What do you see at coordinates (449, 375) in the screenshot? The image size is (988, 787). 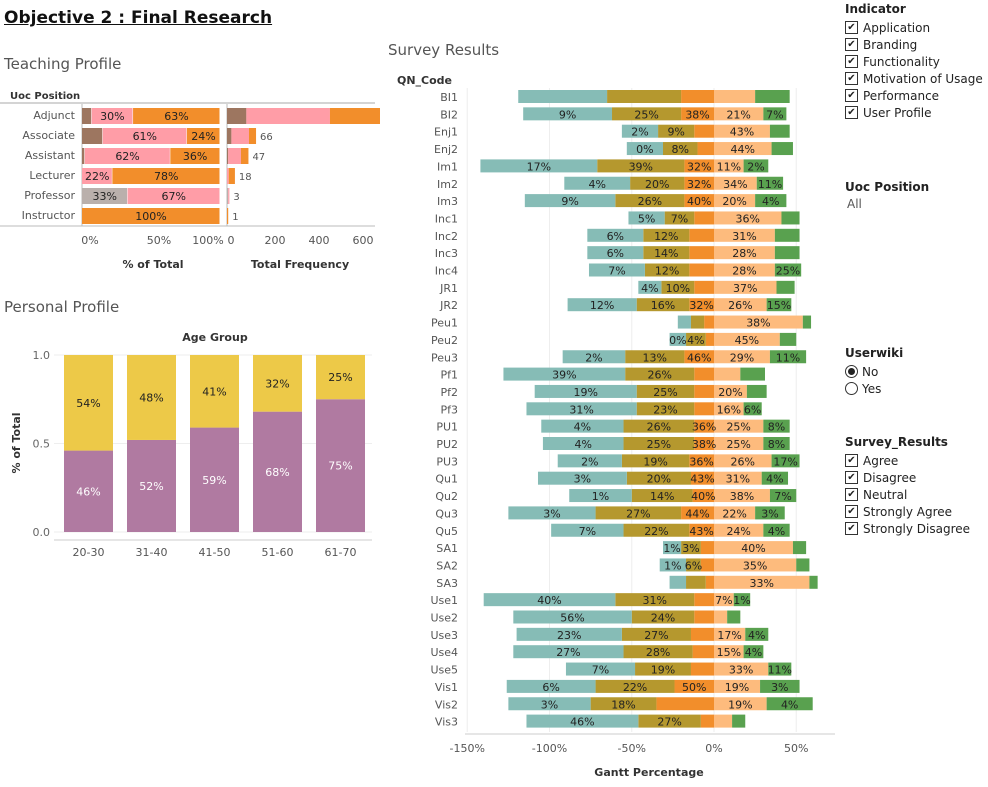 I see `survey-row-label-pf1: Pf1` at bounding box center [449, 375].